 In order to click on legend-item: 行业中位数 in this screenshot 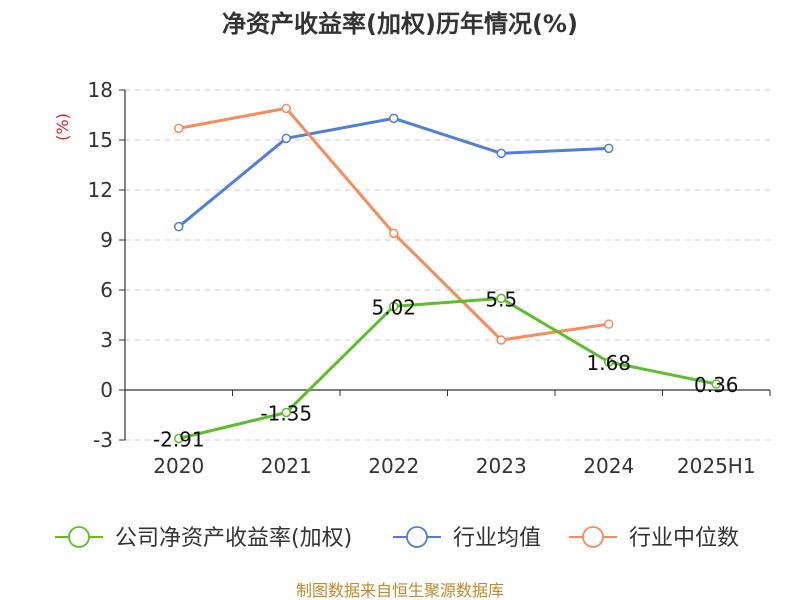, I will do `click(654, 538)`.